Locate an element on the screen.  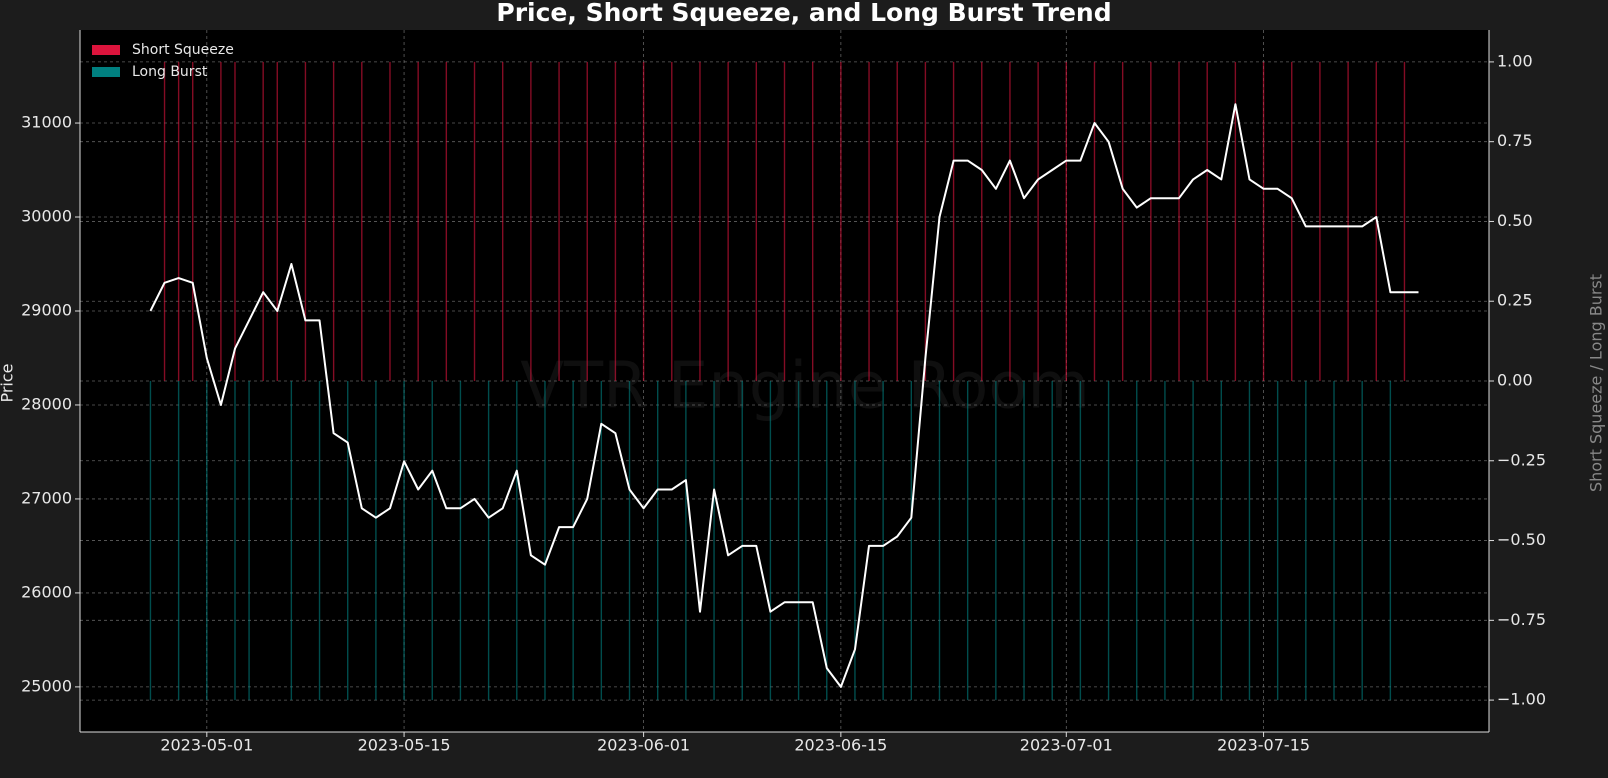
y2-tick-label: 0.00 is located at coordinates (1515, 380).